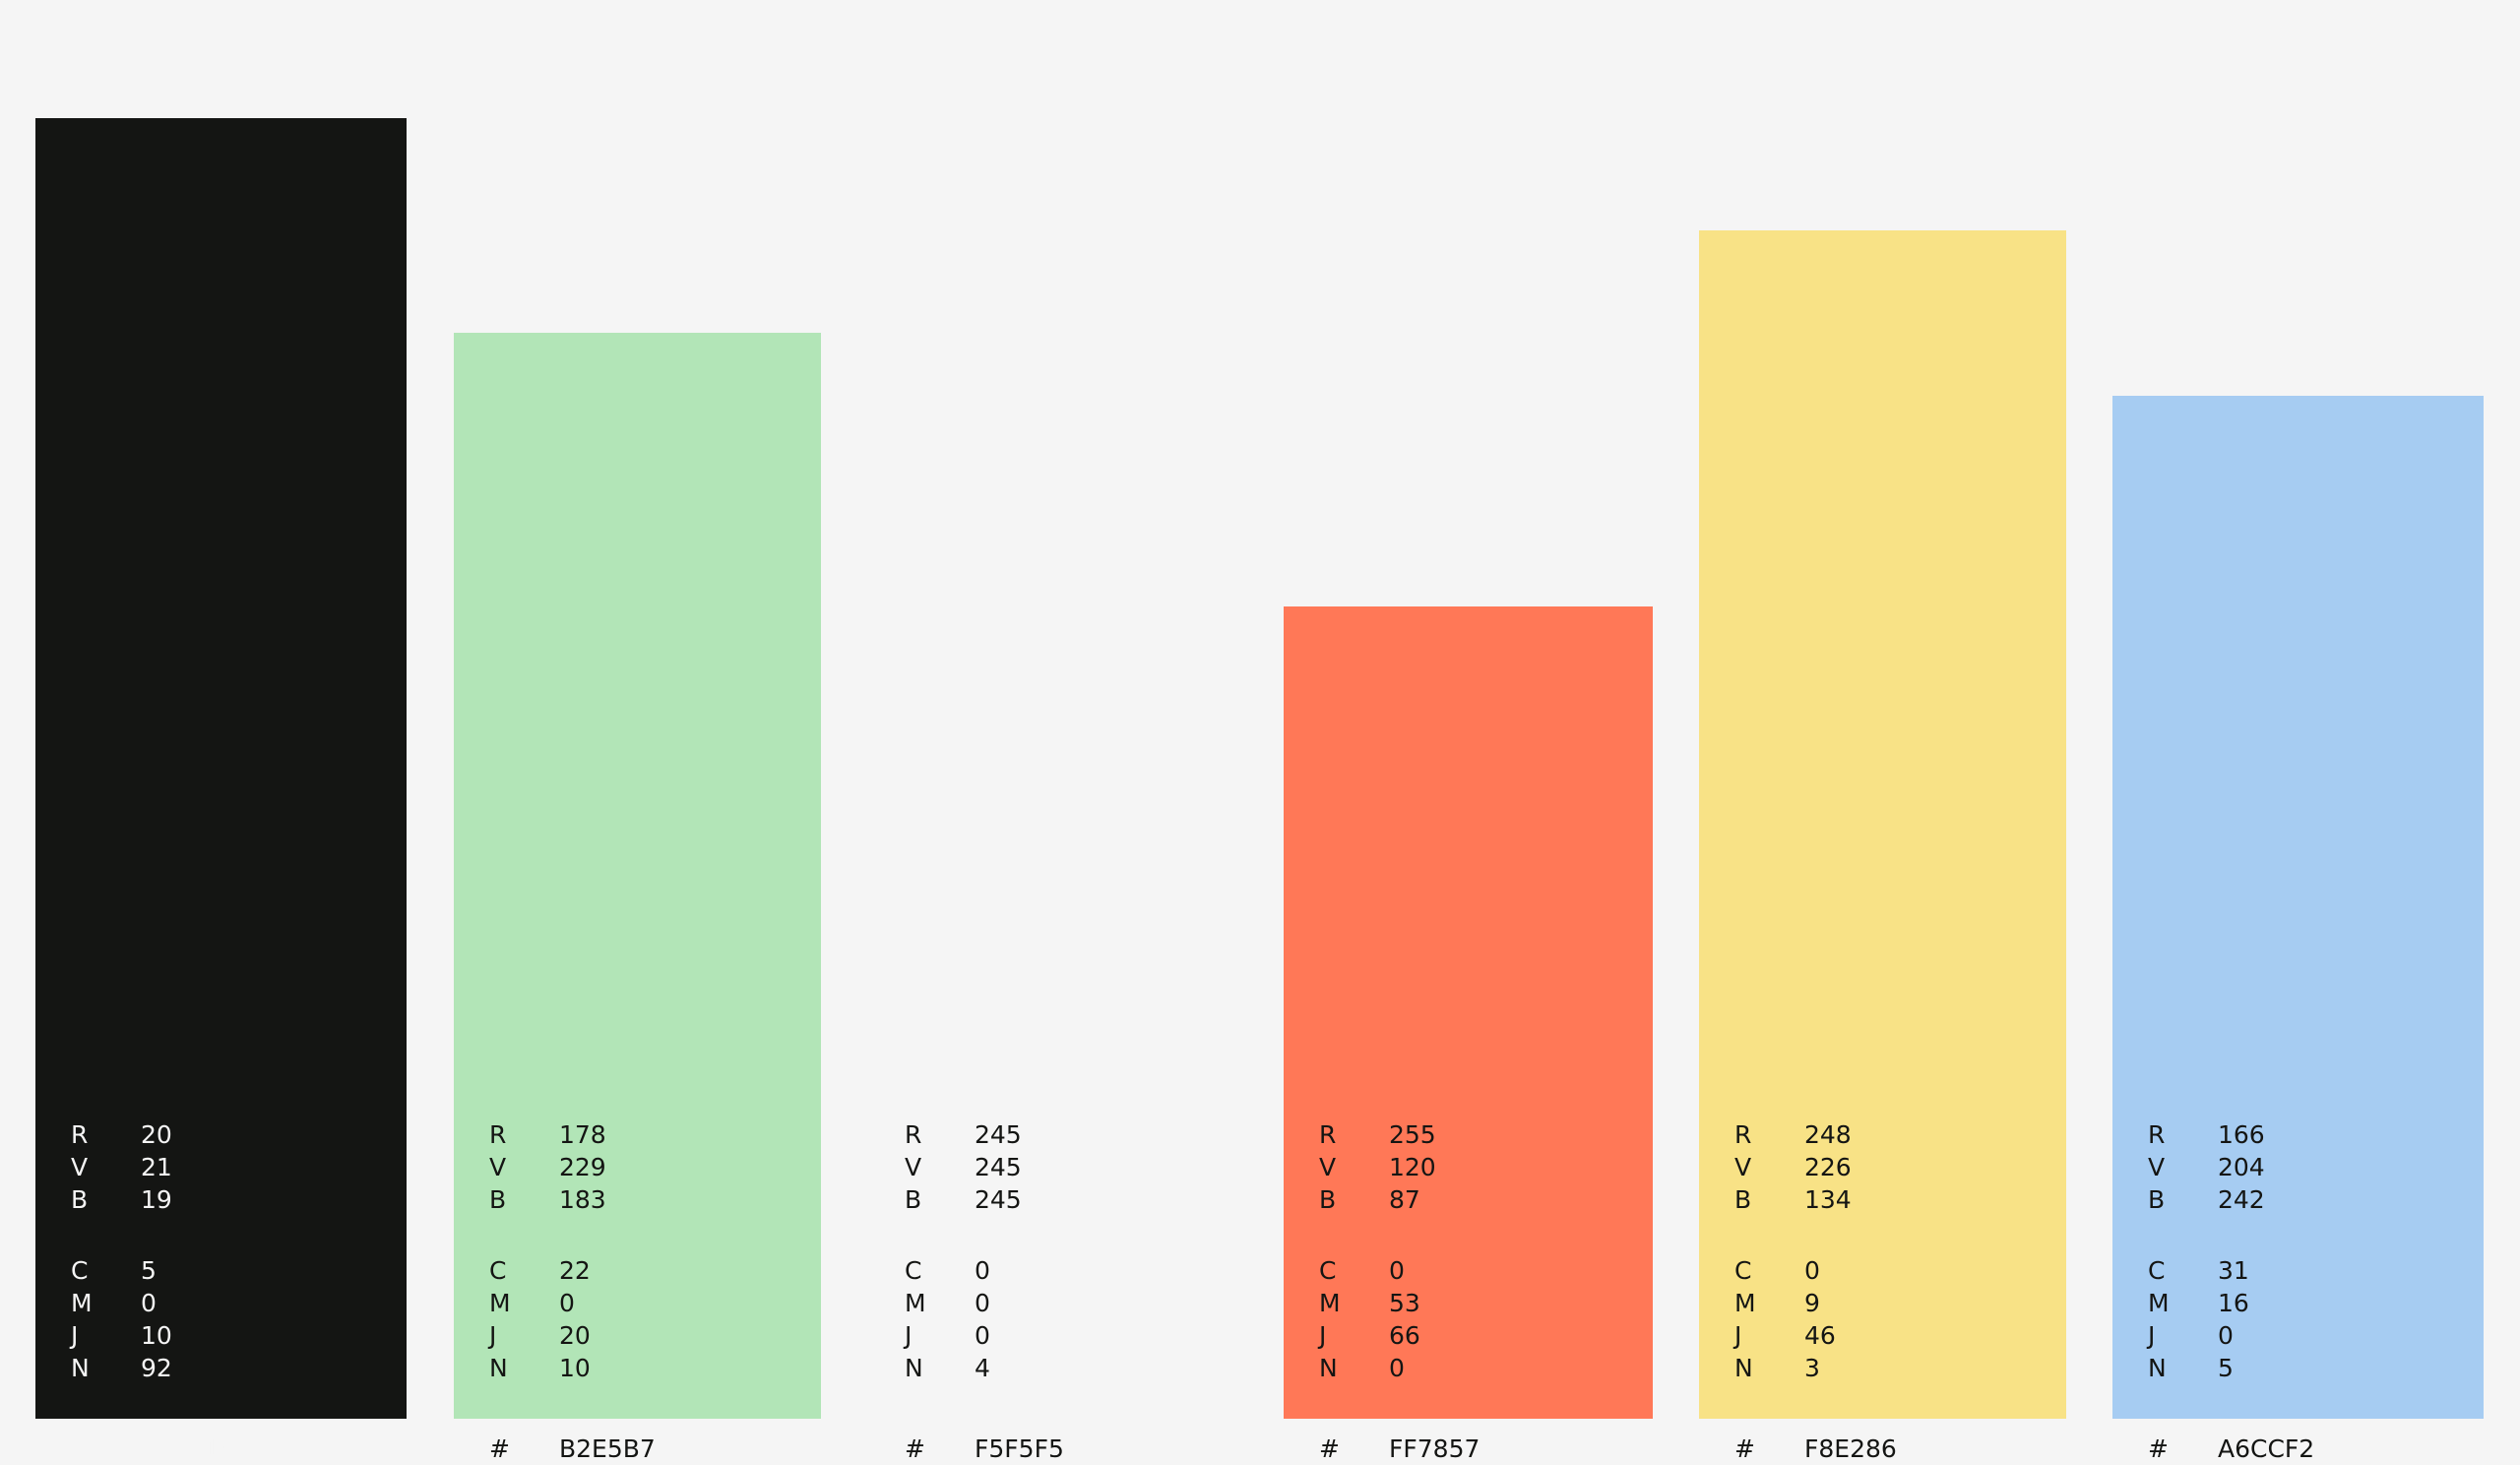  I want to click on swatch-blue: R 166 V 204 B 242 C 31 M 16 J 0 N 5 # A6CCF2, so click(2298, 930).